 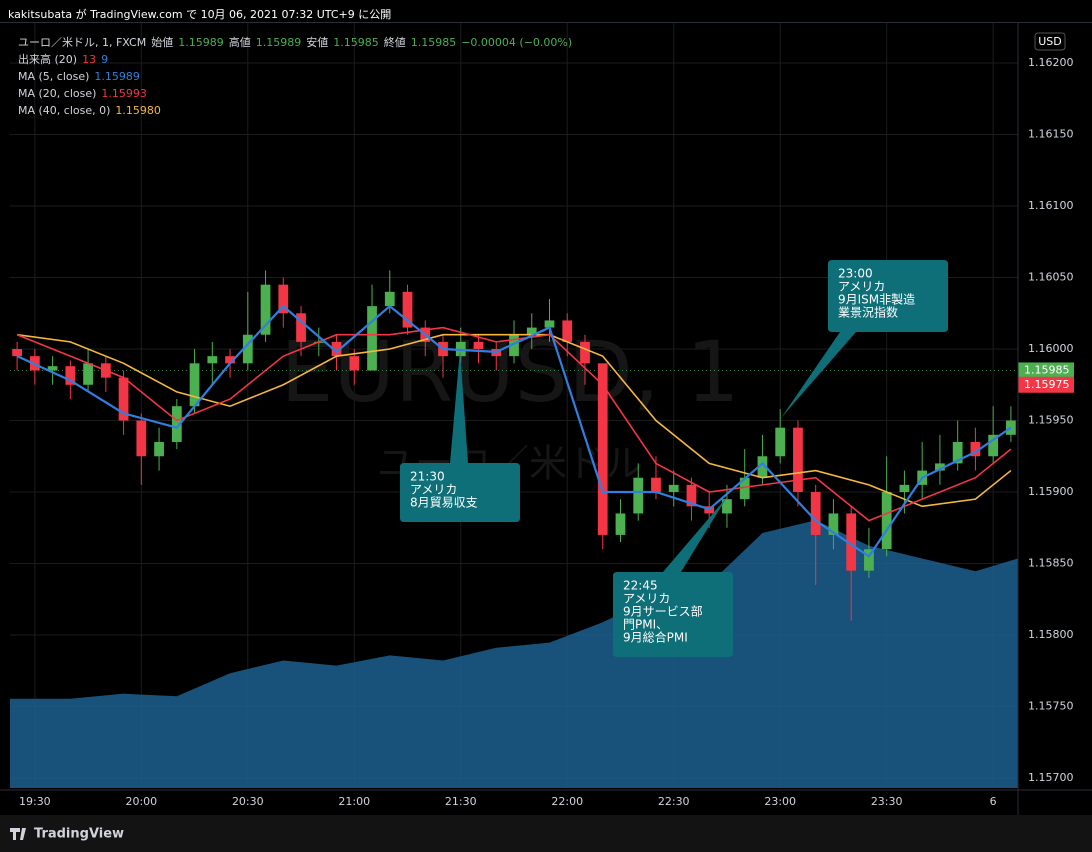 What do you see at coordinates (1051, 563) in the screenshot?
I see `y-tick-label: 1.15850` at bounding box center [1051, 563].